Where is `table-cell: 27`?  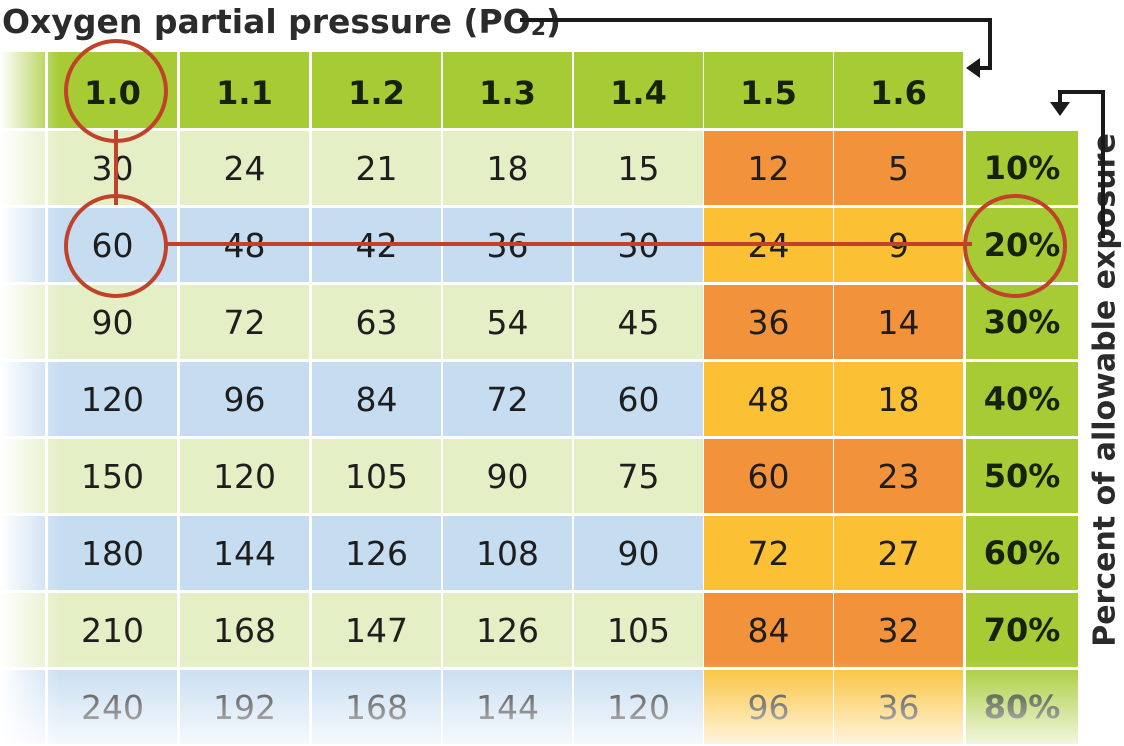
table-cell: 27 is located at coordinates (898, 553).